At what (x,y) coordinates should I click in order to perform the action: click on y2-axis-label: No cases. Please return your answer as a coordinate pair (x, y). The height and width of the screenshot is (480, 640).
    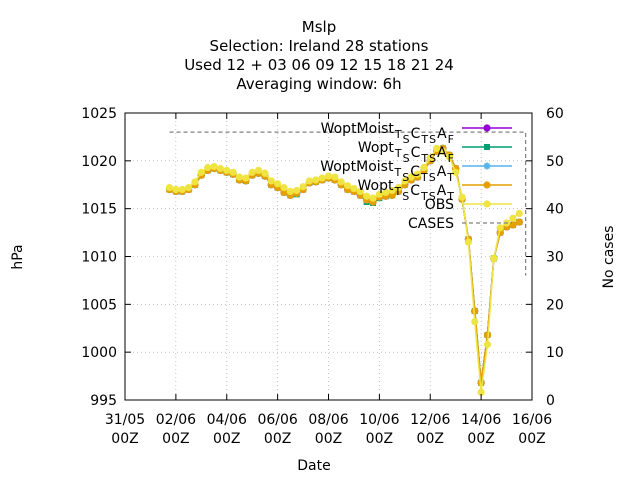
    Looking at the image, I should click on (609, 257).